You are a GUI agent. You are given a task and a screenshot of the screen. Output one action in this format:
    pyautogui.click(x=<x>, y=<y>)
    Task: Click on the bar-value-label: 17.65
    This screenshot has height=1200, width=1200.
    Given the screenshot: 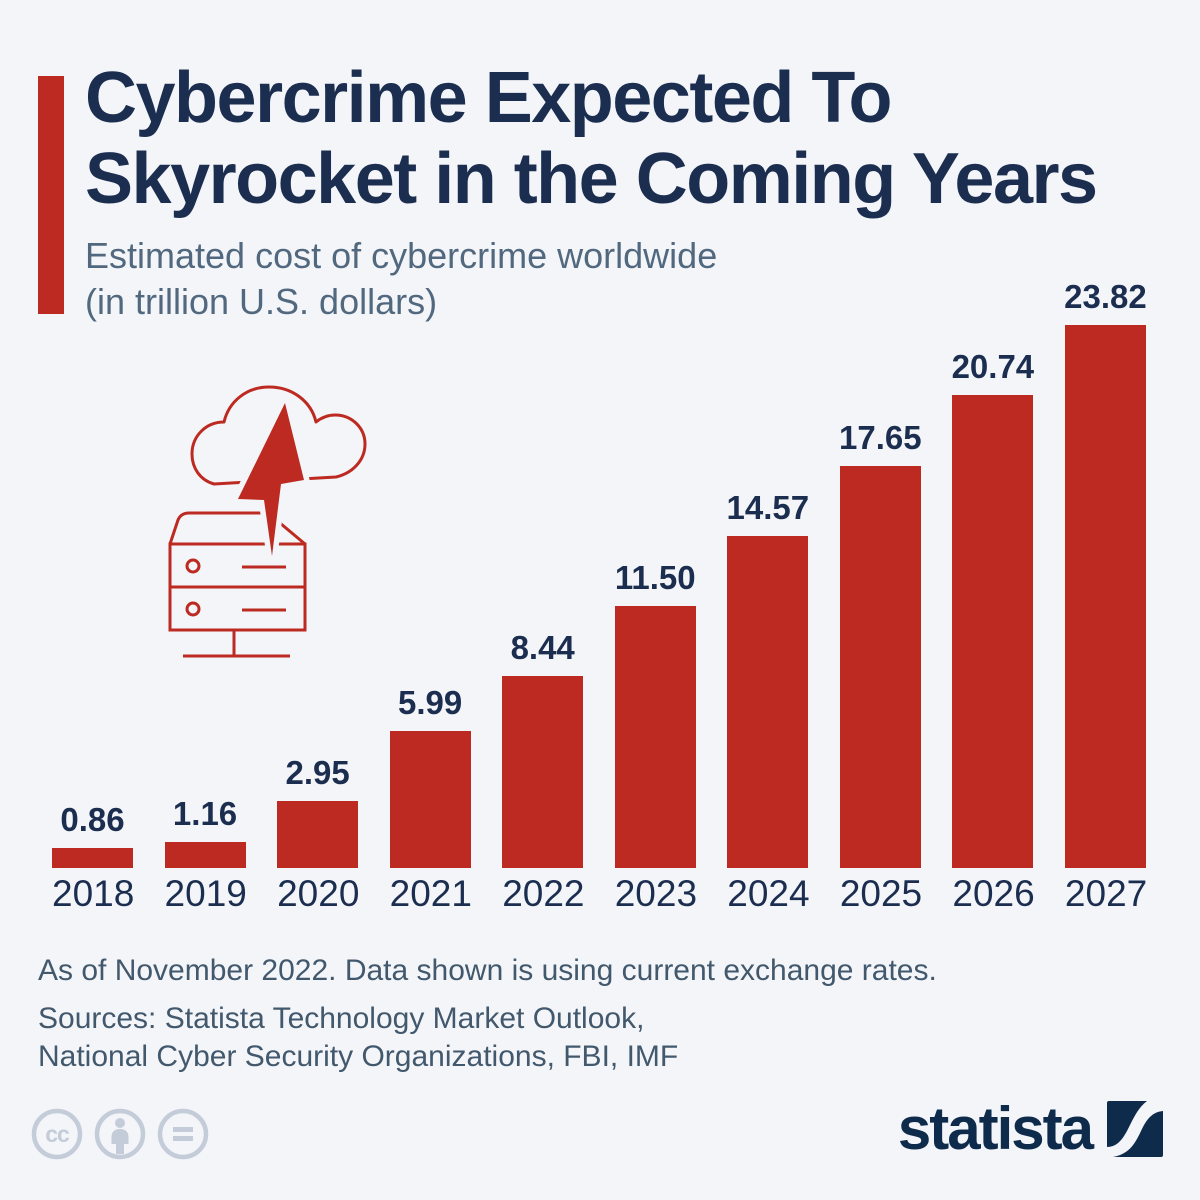 What is the action you would take?
    pyautogui.click(x=880, y=437)
    